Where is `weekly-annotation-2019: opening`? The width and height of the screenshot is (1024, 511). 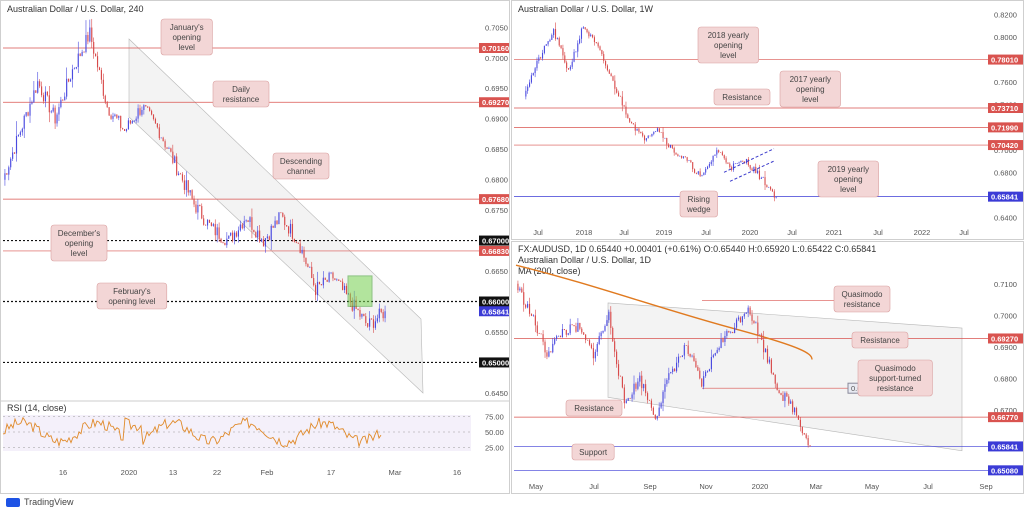
weekly-annotation-2019: opening is located at coordinates (848, 179).